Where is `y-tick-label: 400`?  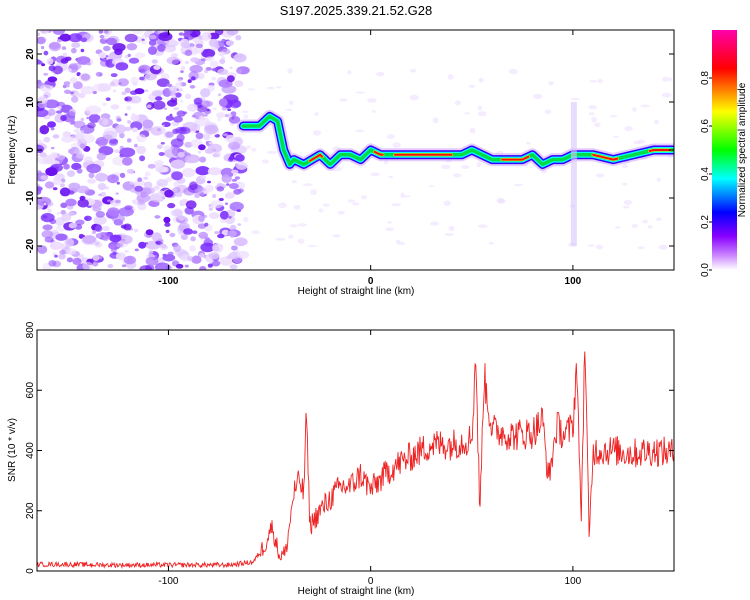
y-tick-label: 400 is located at coordinates (30, 450).